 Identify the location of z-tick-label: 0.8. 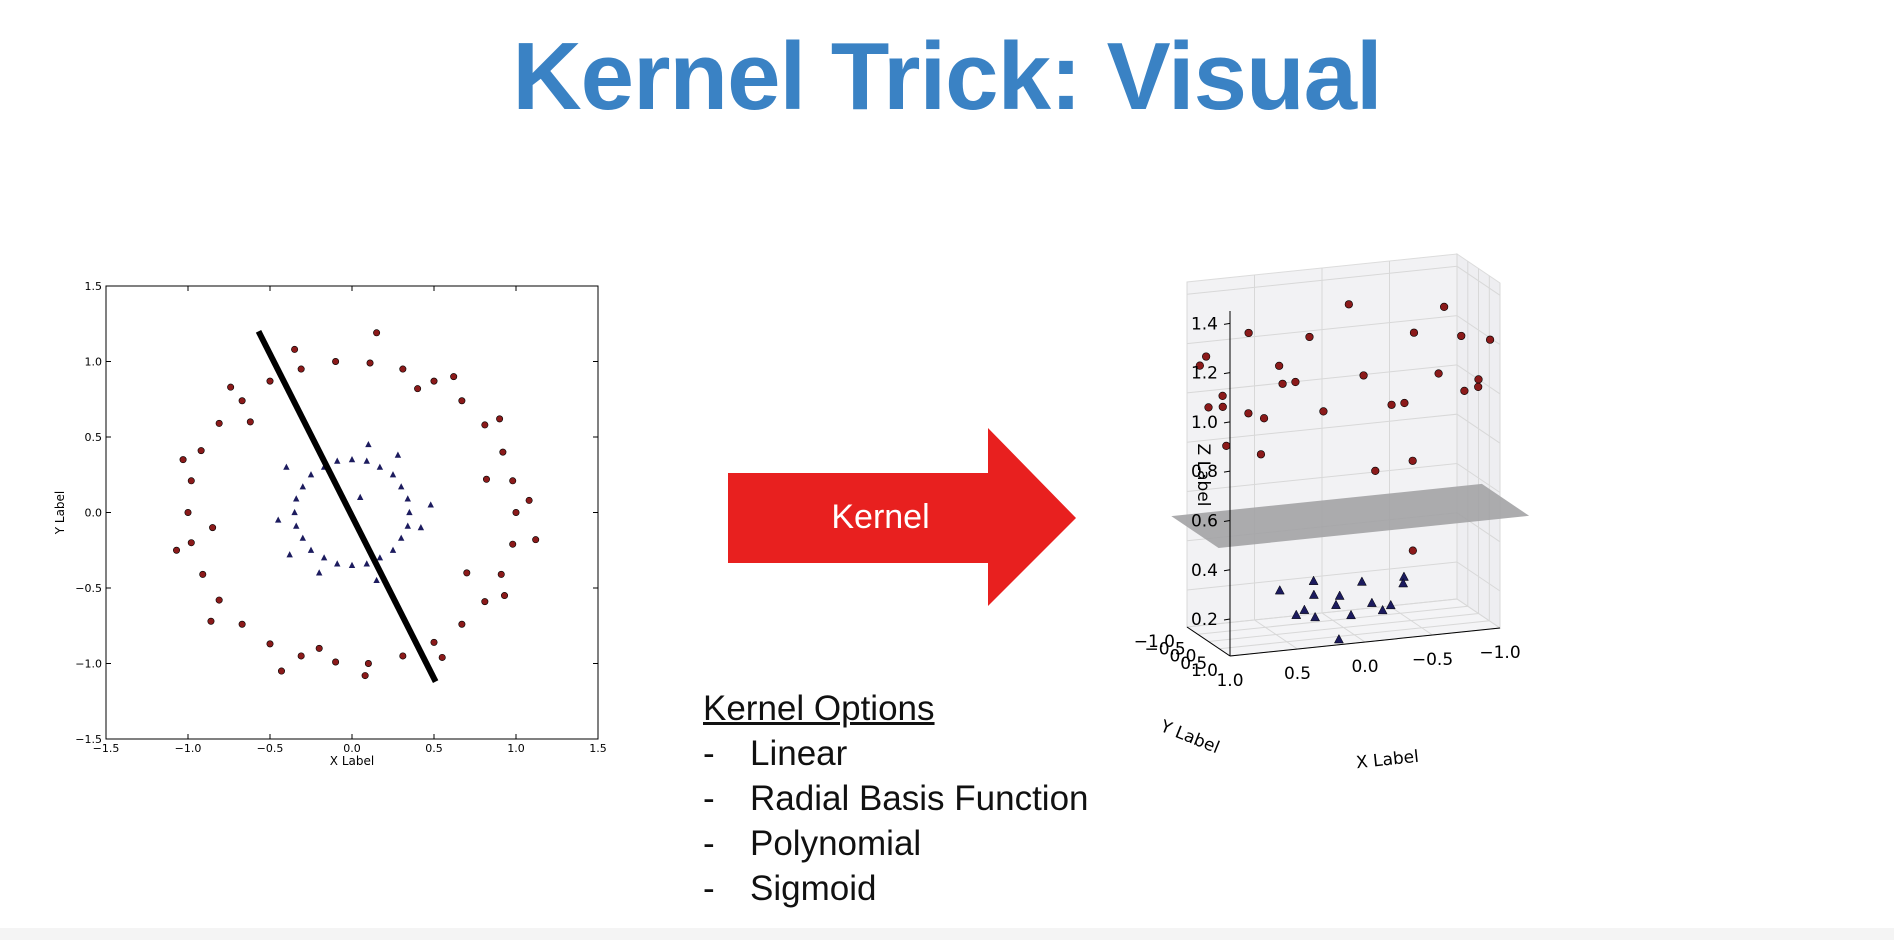
(1204, 472).